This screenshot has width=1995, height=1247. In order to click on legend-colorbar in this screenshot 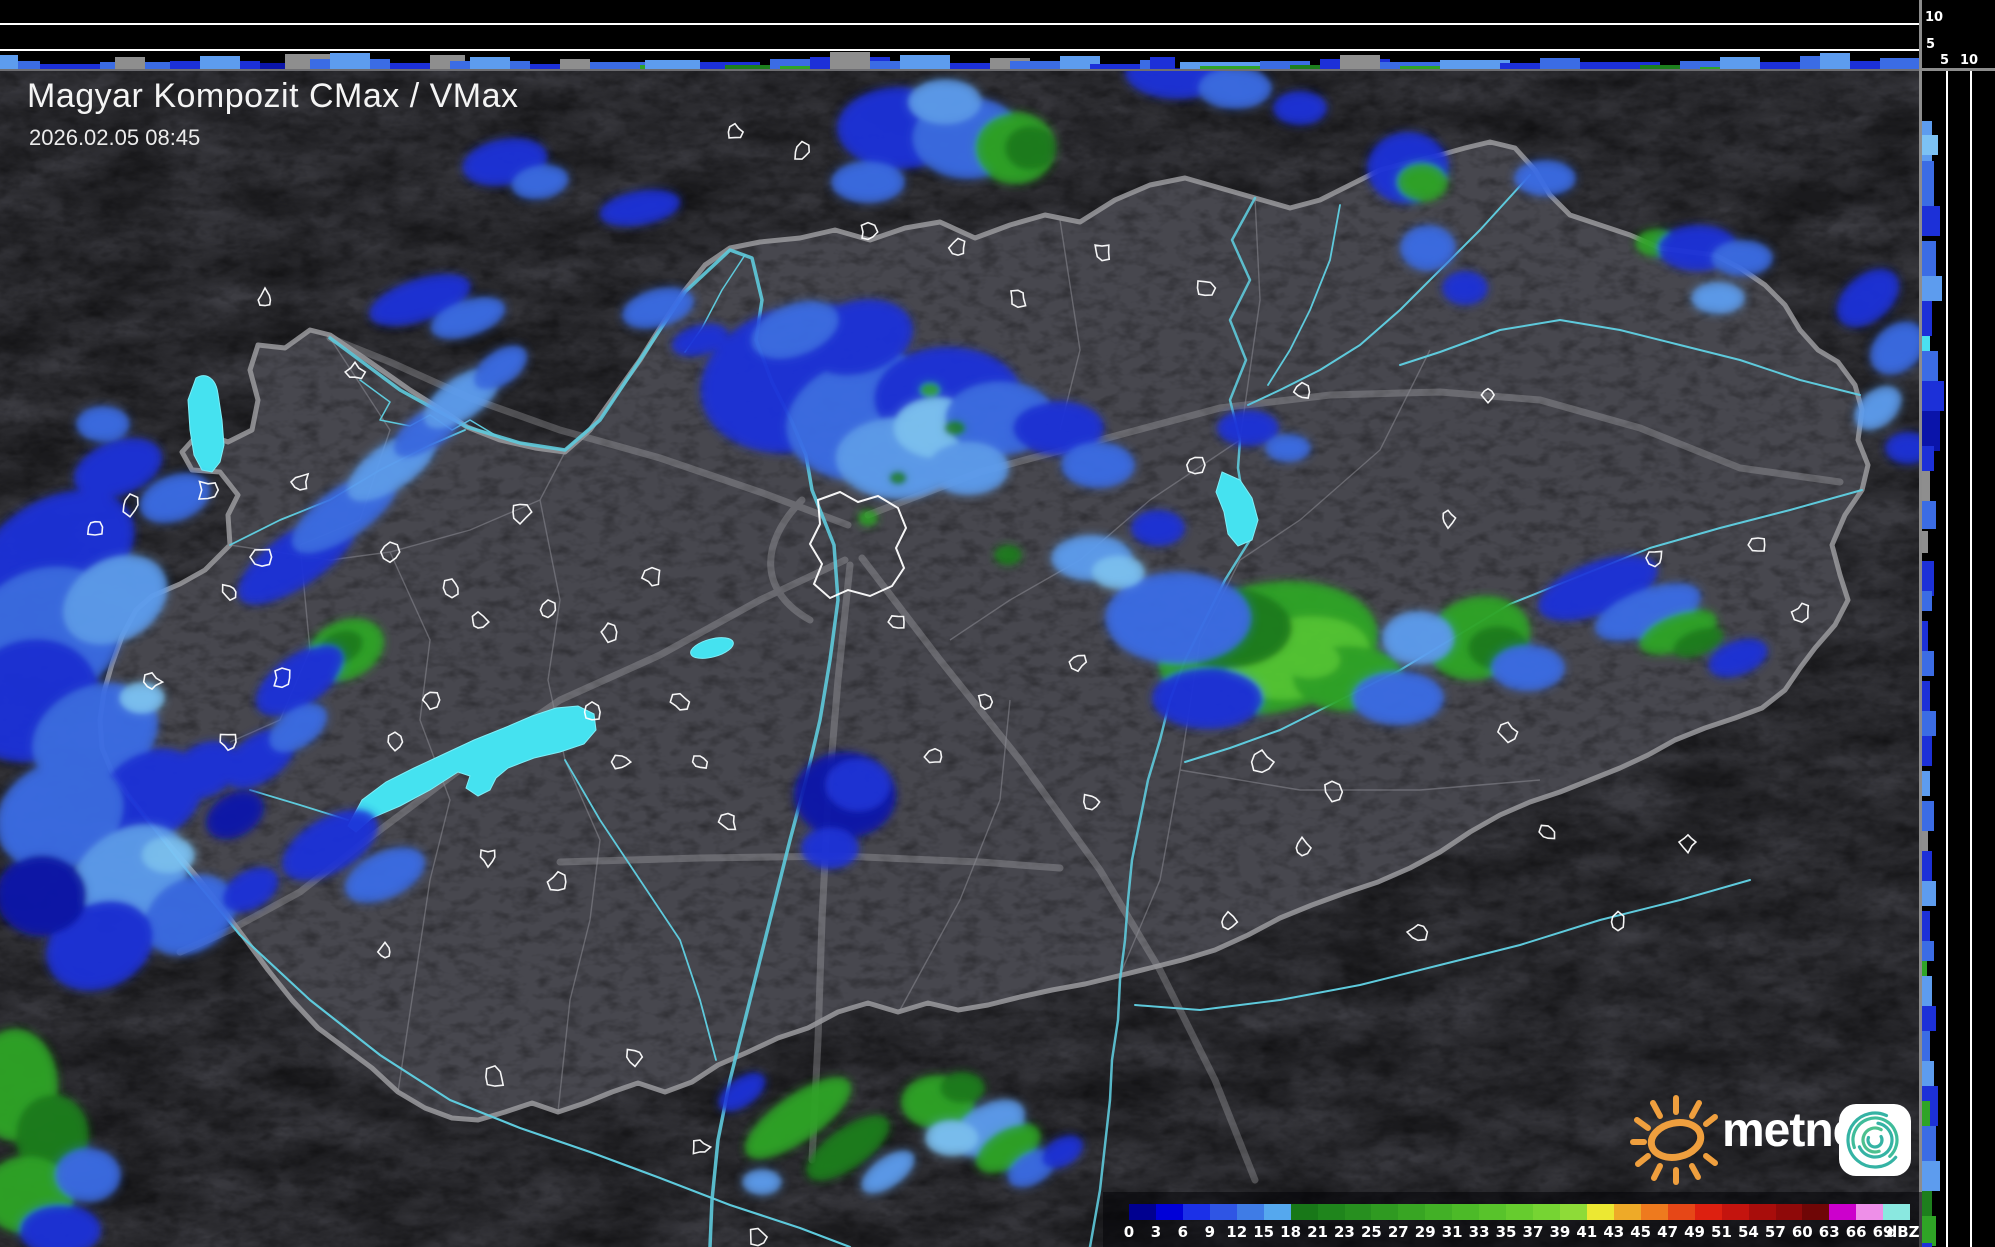, I will do `click(1520, 1212)`.